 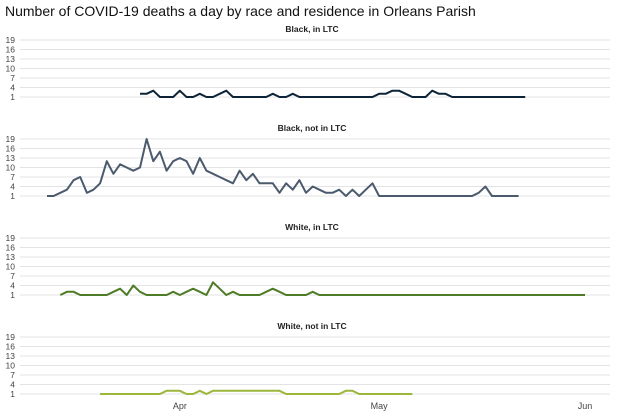 What do you see at coordinates (312, 128) in the screenshot?
I see `panel-title: Black, not in LTC` at bounding box center [312, 128].